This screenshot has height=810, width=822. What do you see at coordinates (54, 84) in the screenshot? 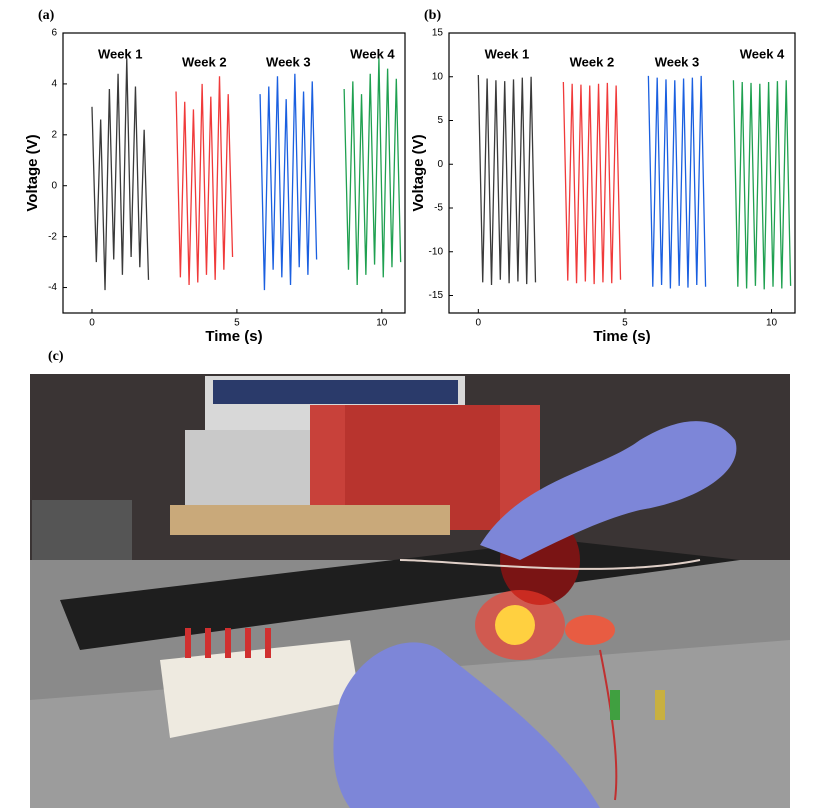
I see `y-tick-label: 4` at bounding box center [54, 84].